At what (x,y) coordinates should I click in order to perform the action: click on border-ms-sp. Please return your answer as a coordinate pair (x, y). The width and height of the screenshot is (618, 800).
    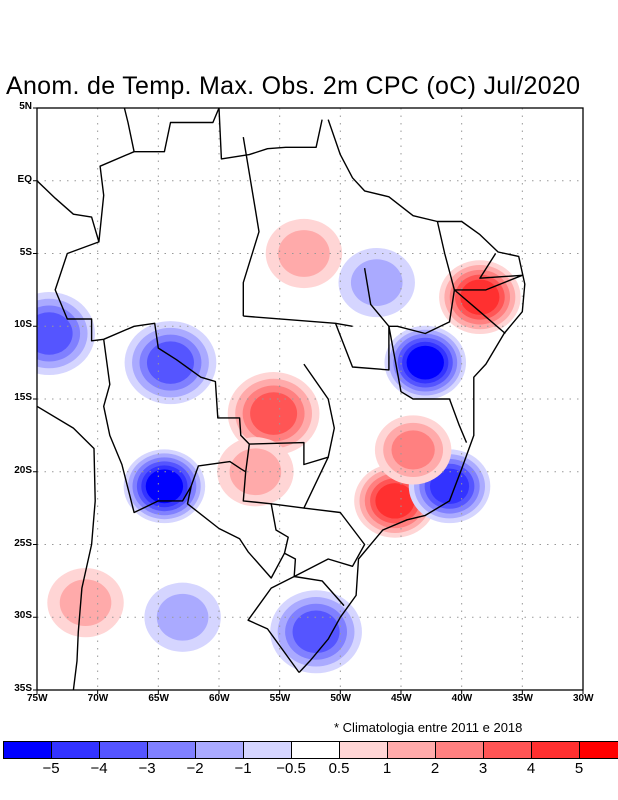
    Looking at the image, I should click on (300, 482).